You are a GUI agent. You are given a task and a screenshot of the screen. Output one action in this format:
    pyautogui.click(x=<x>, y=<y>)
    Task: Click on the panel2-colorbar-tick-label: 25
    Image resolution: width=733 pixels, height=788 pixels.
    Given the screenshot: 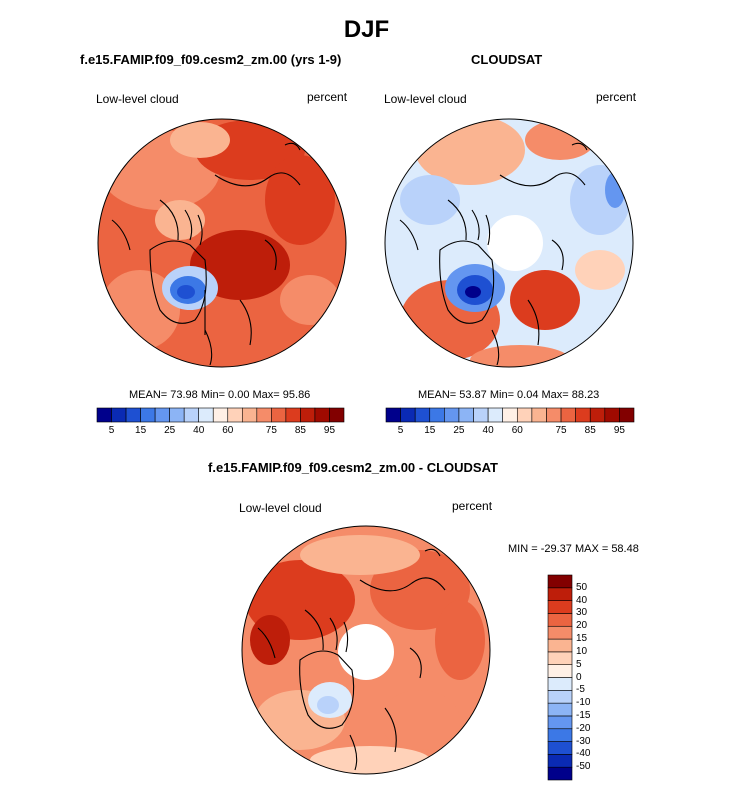 What is the action you would take?
    pyautogui.click(x=459, y=430)
    